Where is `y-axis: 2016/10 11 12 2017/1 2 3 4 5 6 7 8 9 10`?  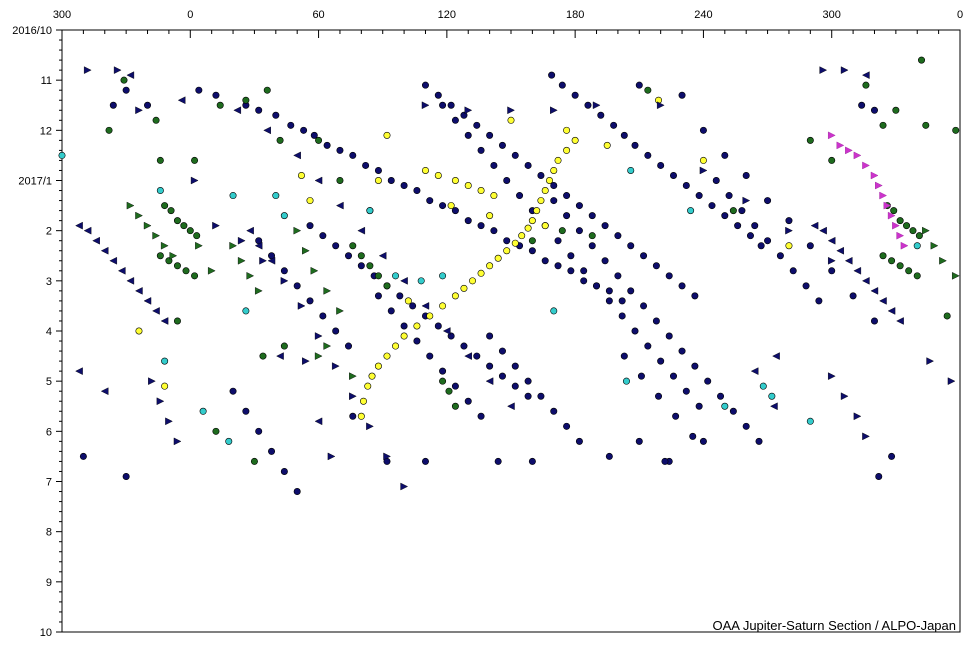
y-axis: 2016/10 11 12 2017/1 2 3 4 5 6 7 8 9 10 is located at coordinates (37, 332).